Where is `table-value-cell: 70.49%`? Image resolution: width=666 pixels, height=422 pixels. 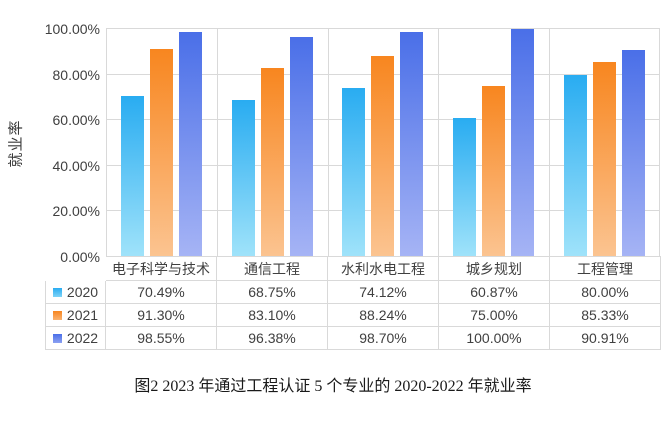 table-value-cell: 70.49% is located at coordinates (161, 292).